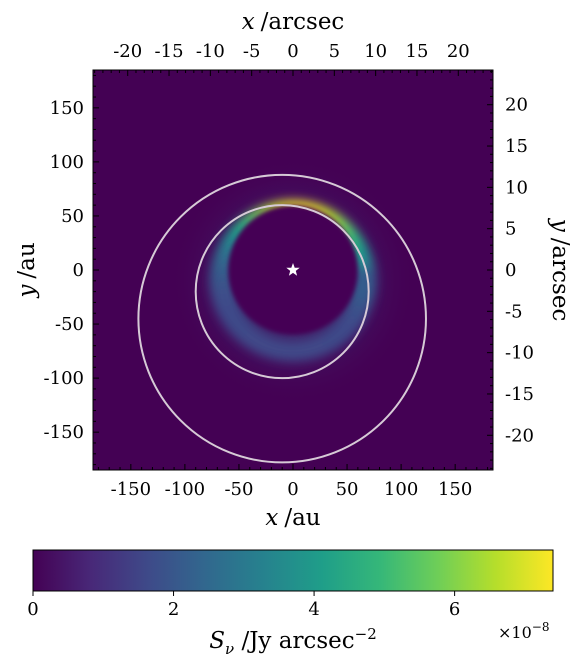 This screenshot has height=669, width=586. Describe the element at coordinates (293, 641) in the screenshot. I see `colorbar-label: Sν /Jy arcsec−2` at that location.